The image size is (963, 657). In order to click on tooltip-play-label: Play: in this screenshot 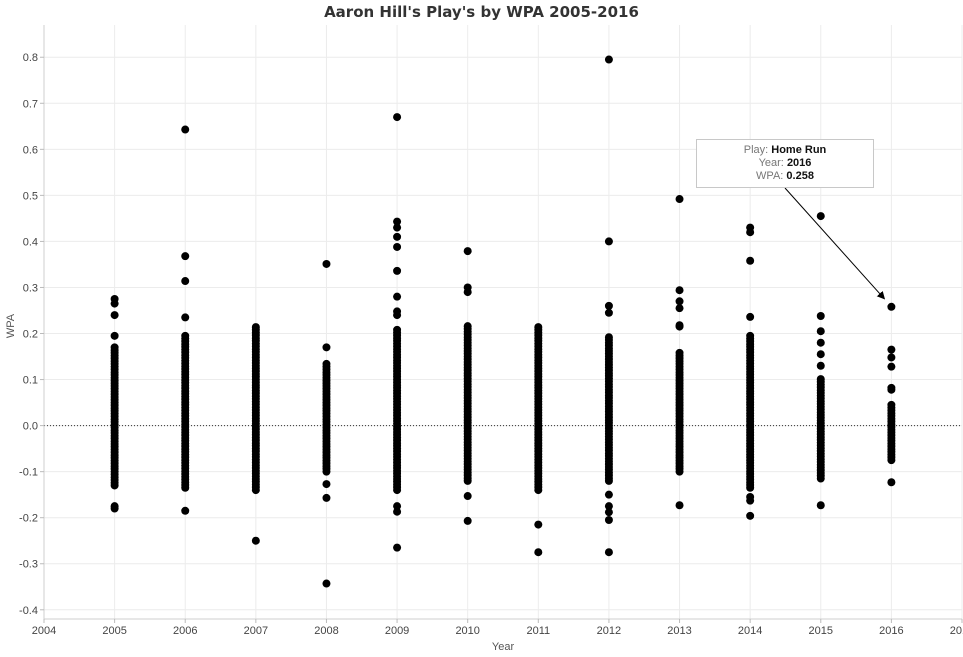, I will do `click(756, 150)`.